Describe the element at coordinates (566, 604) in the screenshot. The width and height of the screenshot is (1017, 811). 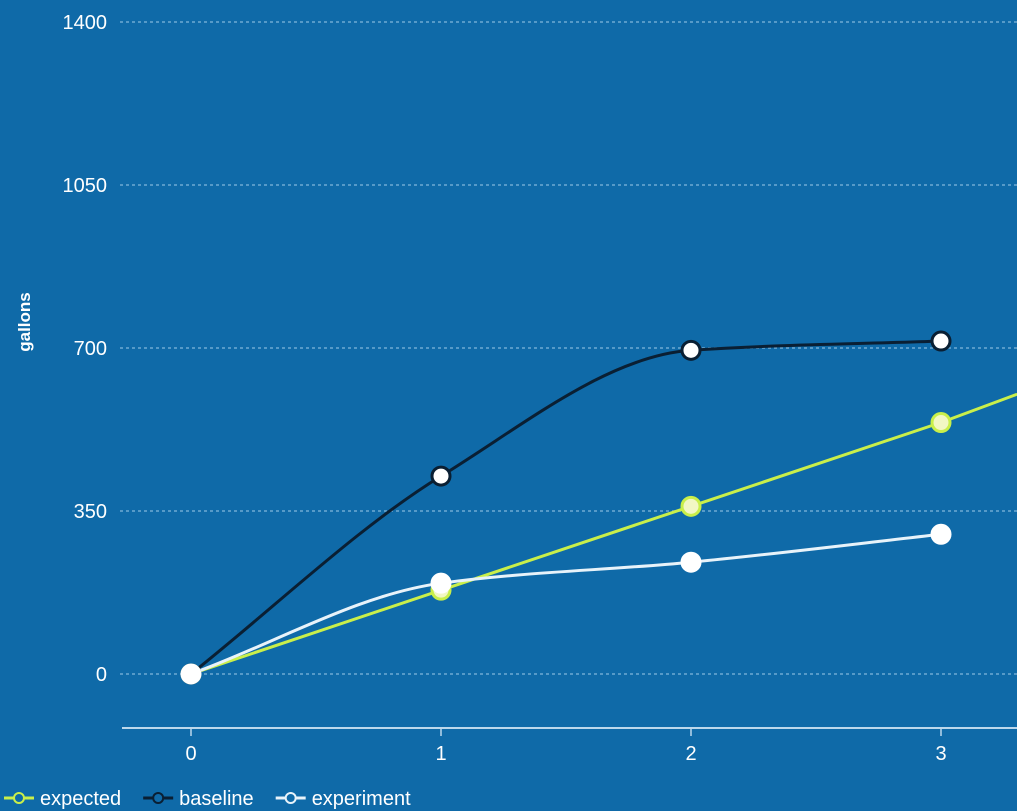
I see `series-line-experiment` at that location.